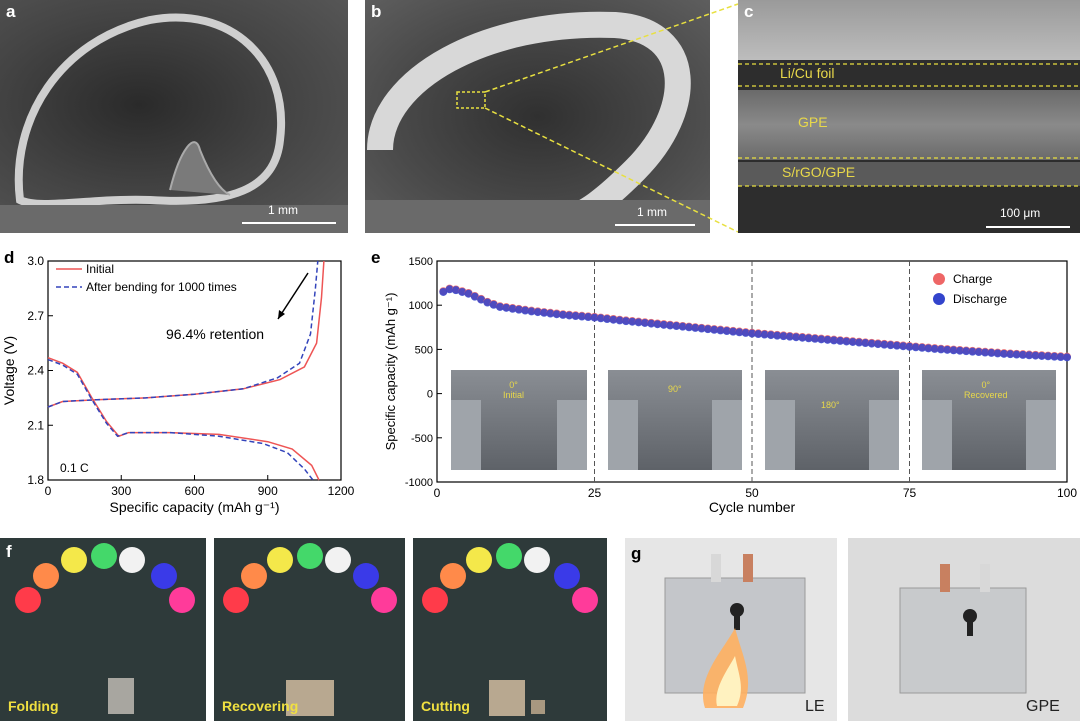 Image resolution: width=1080 pixels, height=721 pixels. What do you see at coordinates (194, 491) in the screenshot?
I see `x-tick-label: 600` at bounding box center [194, 491].